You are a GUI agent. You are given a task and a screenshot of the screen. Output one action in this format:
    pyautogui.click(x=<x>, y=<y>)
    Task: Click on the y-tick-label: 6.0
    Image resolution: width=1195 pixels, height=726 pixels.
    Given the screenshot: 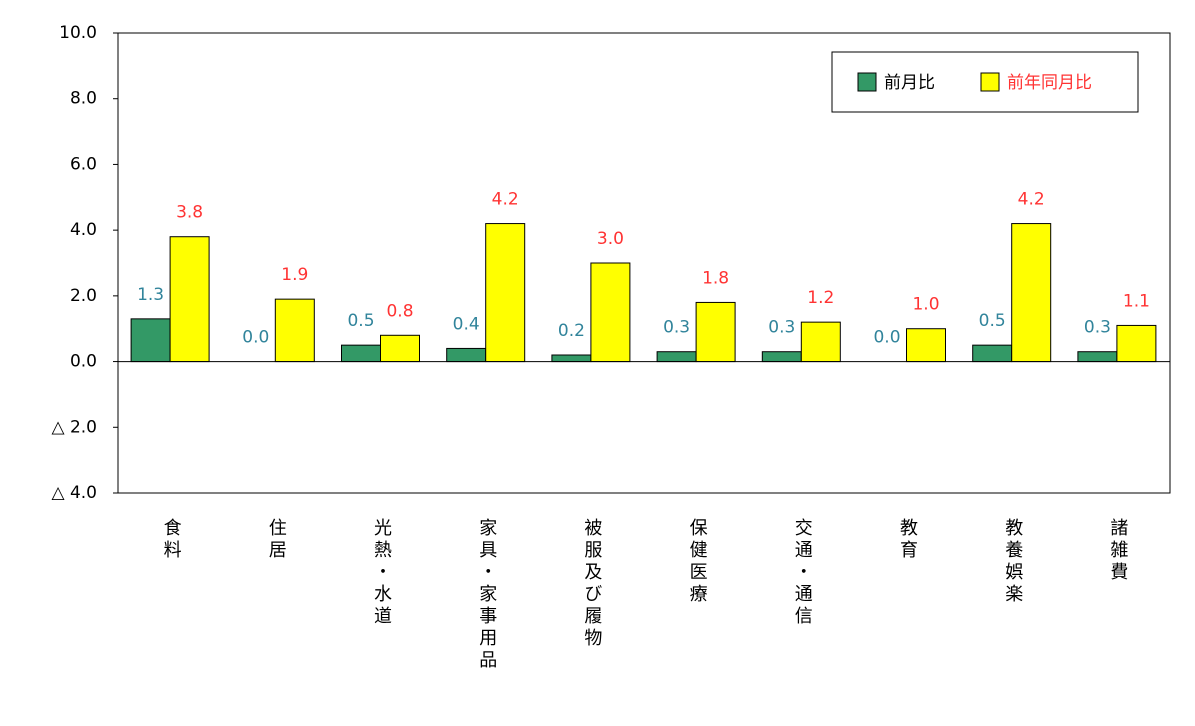 What is the action you would take?
    pyautogui.click(x=83, y=164)
    